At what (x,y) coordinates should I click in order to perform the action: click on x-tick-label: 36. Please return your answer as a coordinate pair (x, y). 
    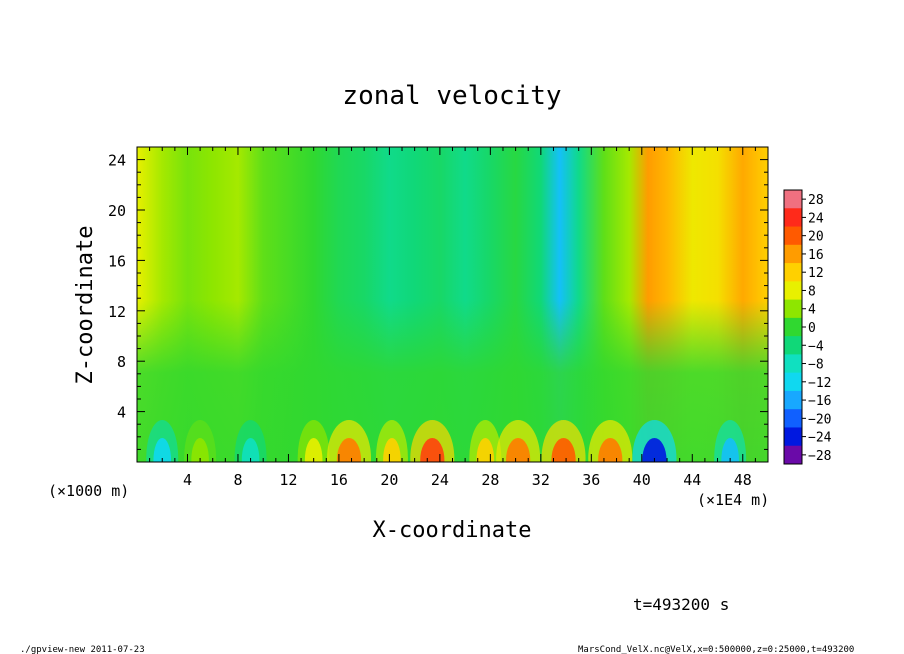
    Looking at the image, I should click on (591, 480).